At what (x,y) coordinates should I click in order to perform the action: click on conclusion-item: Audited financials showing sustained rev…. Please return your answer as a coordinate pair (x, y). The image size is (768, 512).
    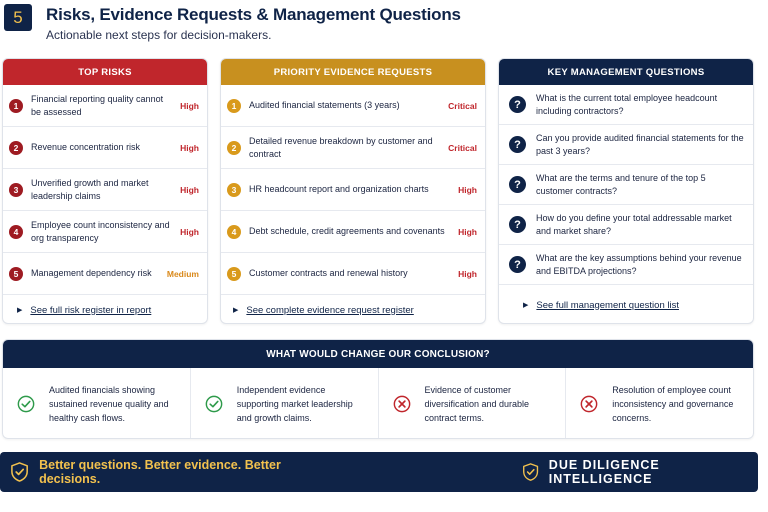
    Looking at the image, I should click on (97, 403).